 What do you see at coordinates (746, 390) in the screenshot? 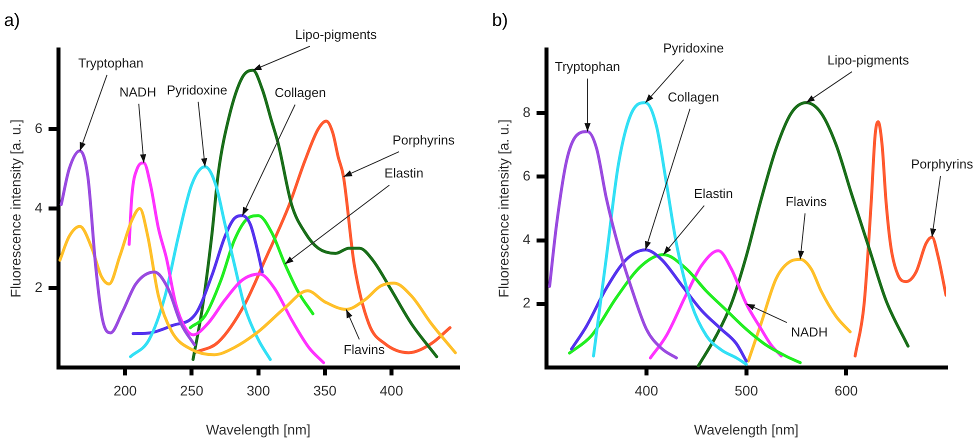
I see `x-tick-label: 500` at bounding box center [746, 390].